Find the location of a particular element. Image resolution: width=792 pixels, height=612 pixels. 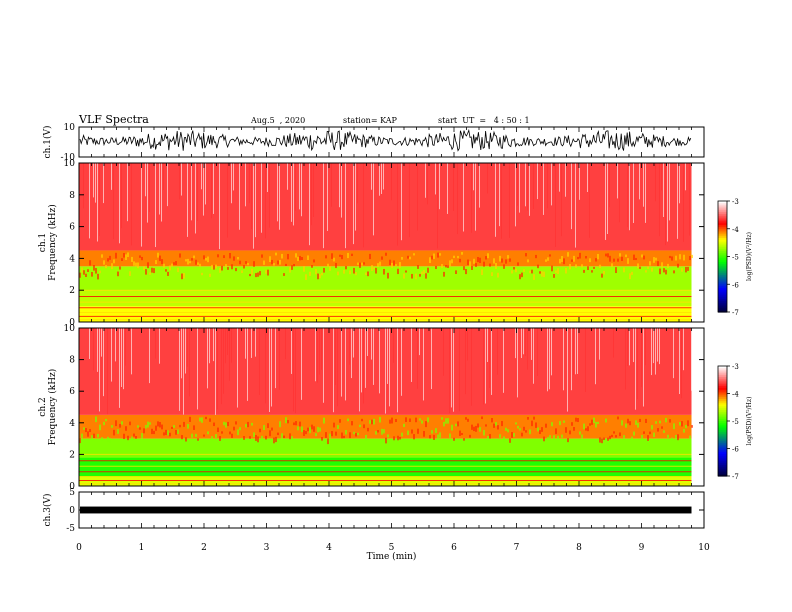

colorbar-ch2-tick-label: -3 is located at coordinates (735, 367).